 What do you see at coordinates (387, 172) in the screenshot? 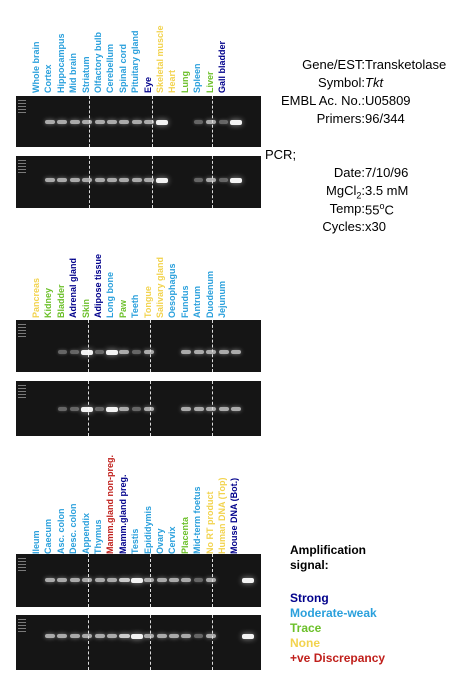
I see `date-value: 7/10/96` at bounding box center [387, 172].